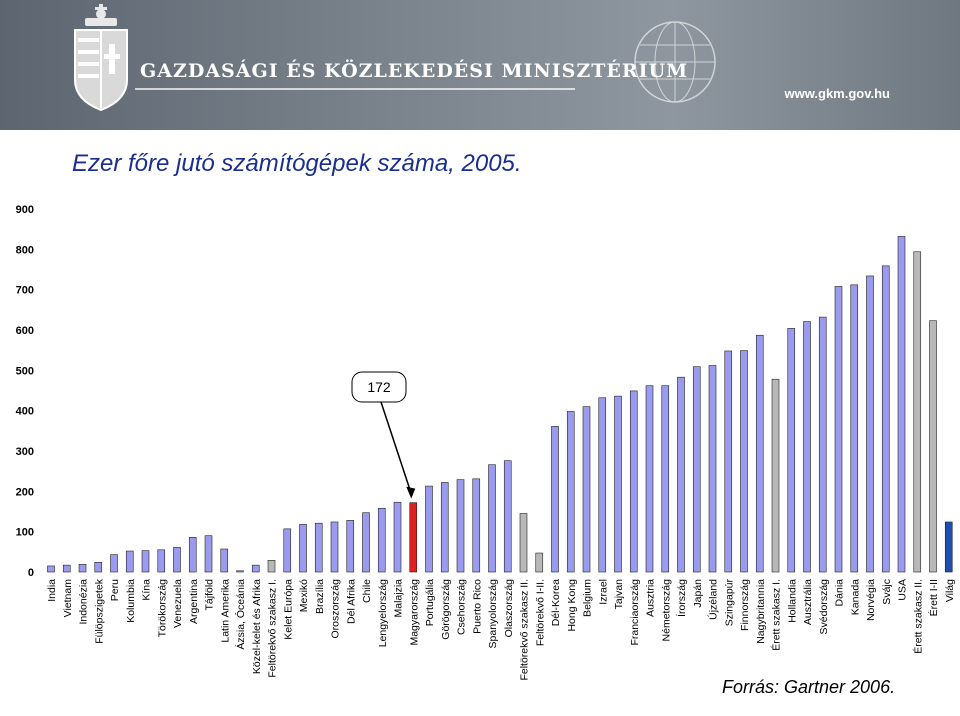 This screenshot has height=716, width=960. I want to click on x-tick-label: Kelet Európa, so click(288, 609).